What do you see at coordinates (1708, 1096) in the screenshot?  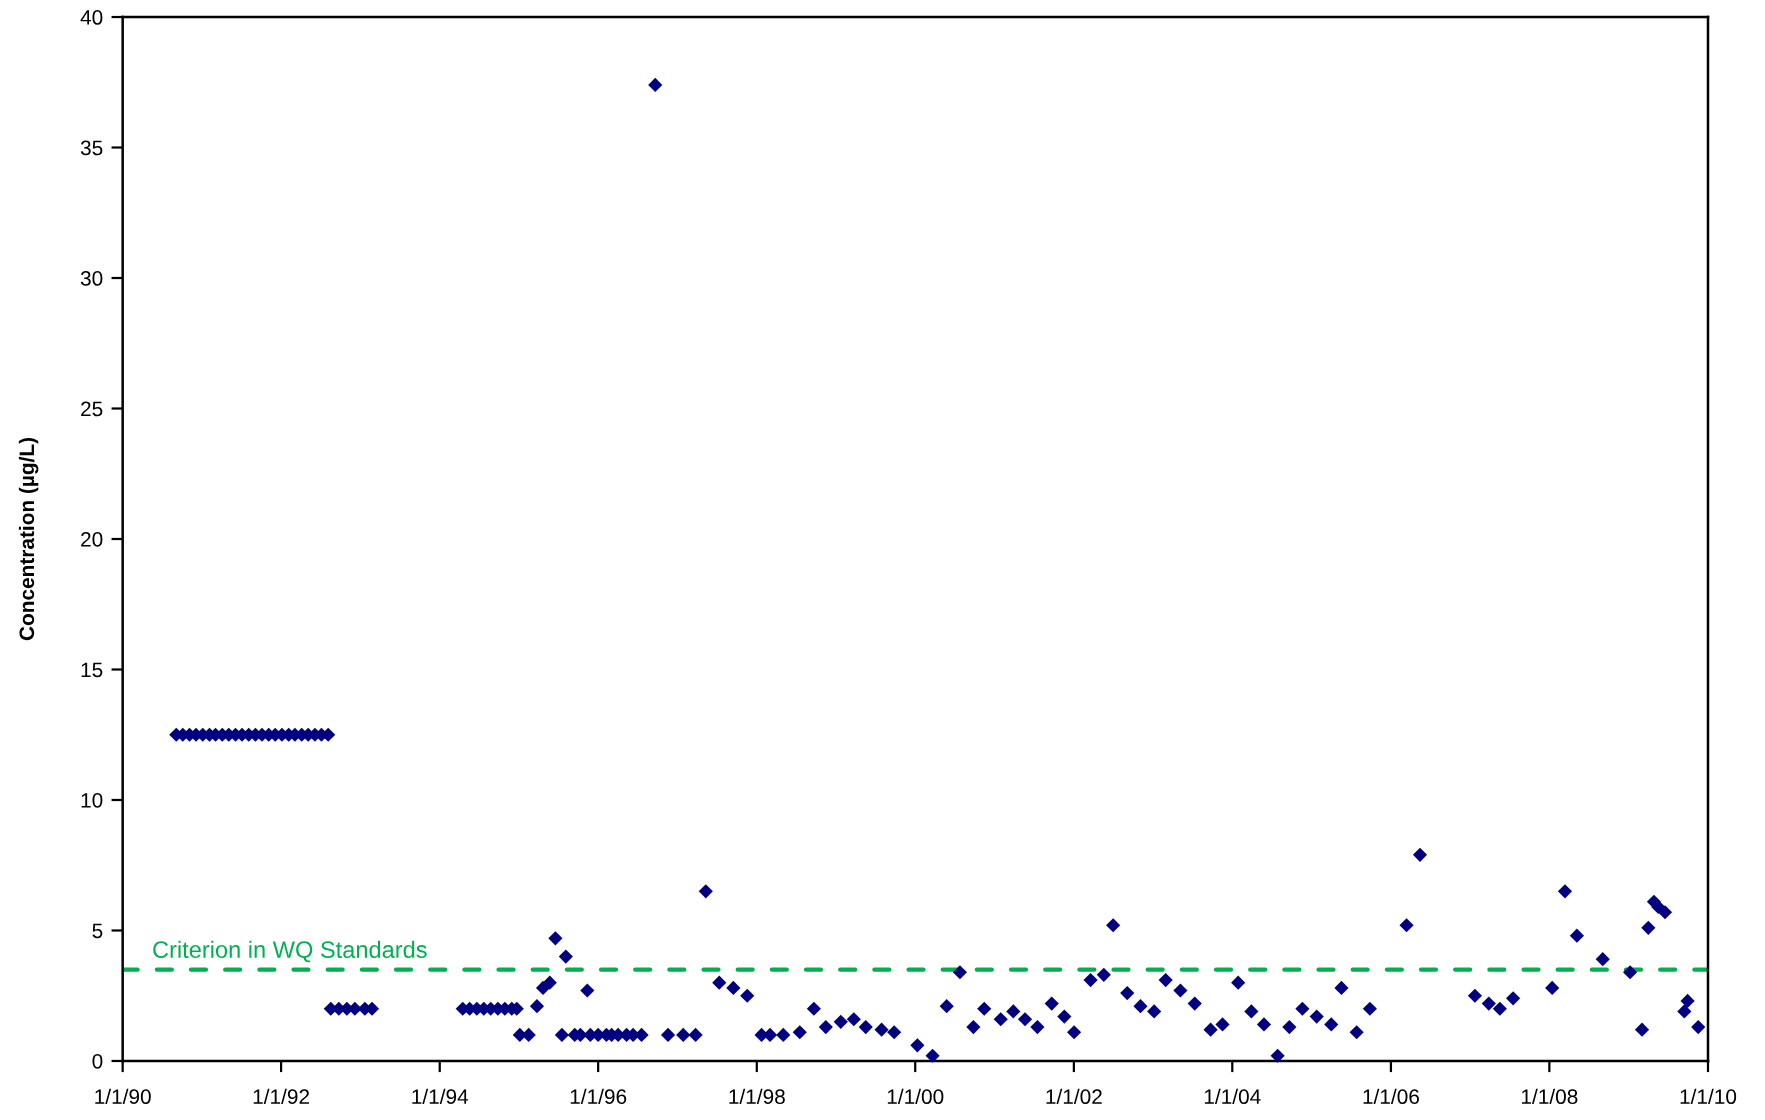 I see `x-tick-label: 1/1/10` at bounding box center [1708, 1096].